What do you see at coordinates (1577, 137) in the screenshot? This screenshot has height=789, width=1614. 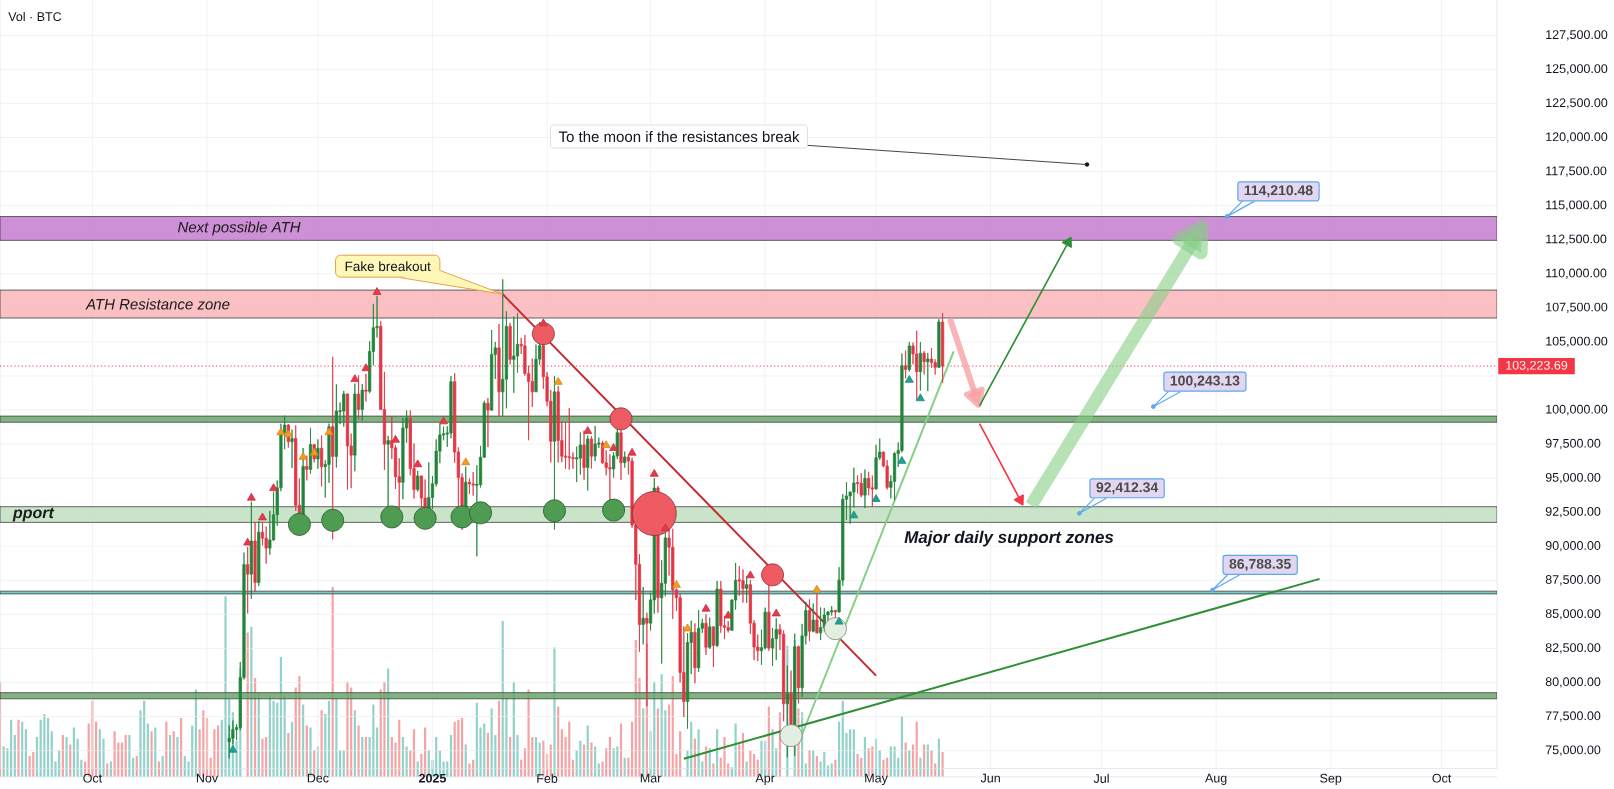 I see `y-tick-label: 120,000.00` at bounding box center [1577, 137].